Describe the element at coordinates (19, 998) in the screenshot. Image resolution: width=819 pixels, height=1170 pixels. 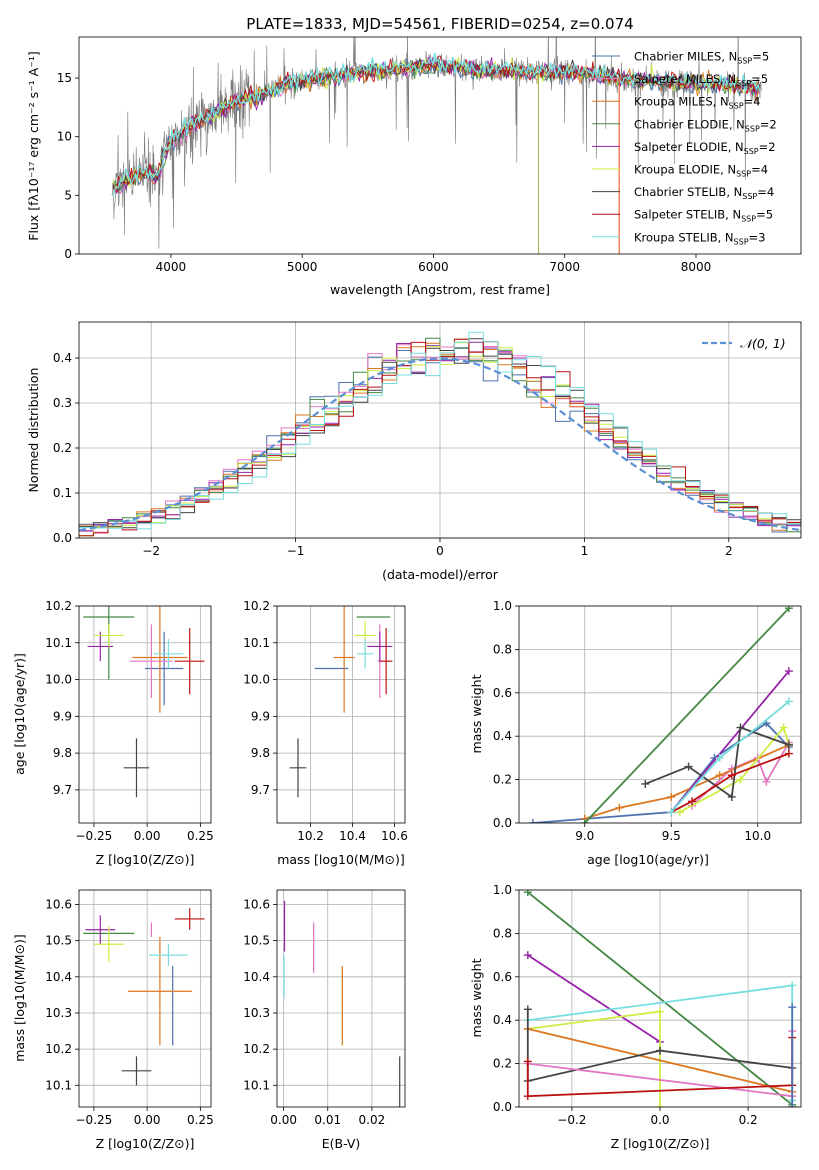
I see `y-axis-label: mass [log10(M/M⊙)]` at that location.